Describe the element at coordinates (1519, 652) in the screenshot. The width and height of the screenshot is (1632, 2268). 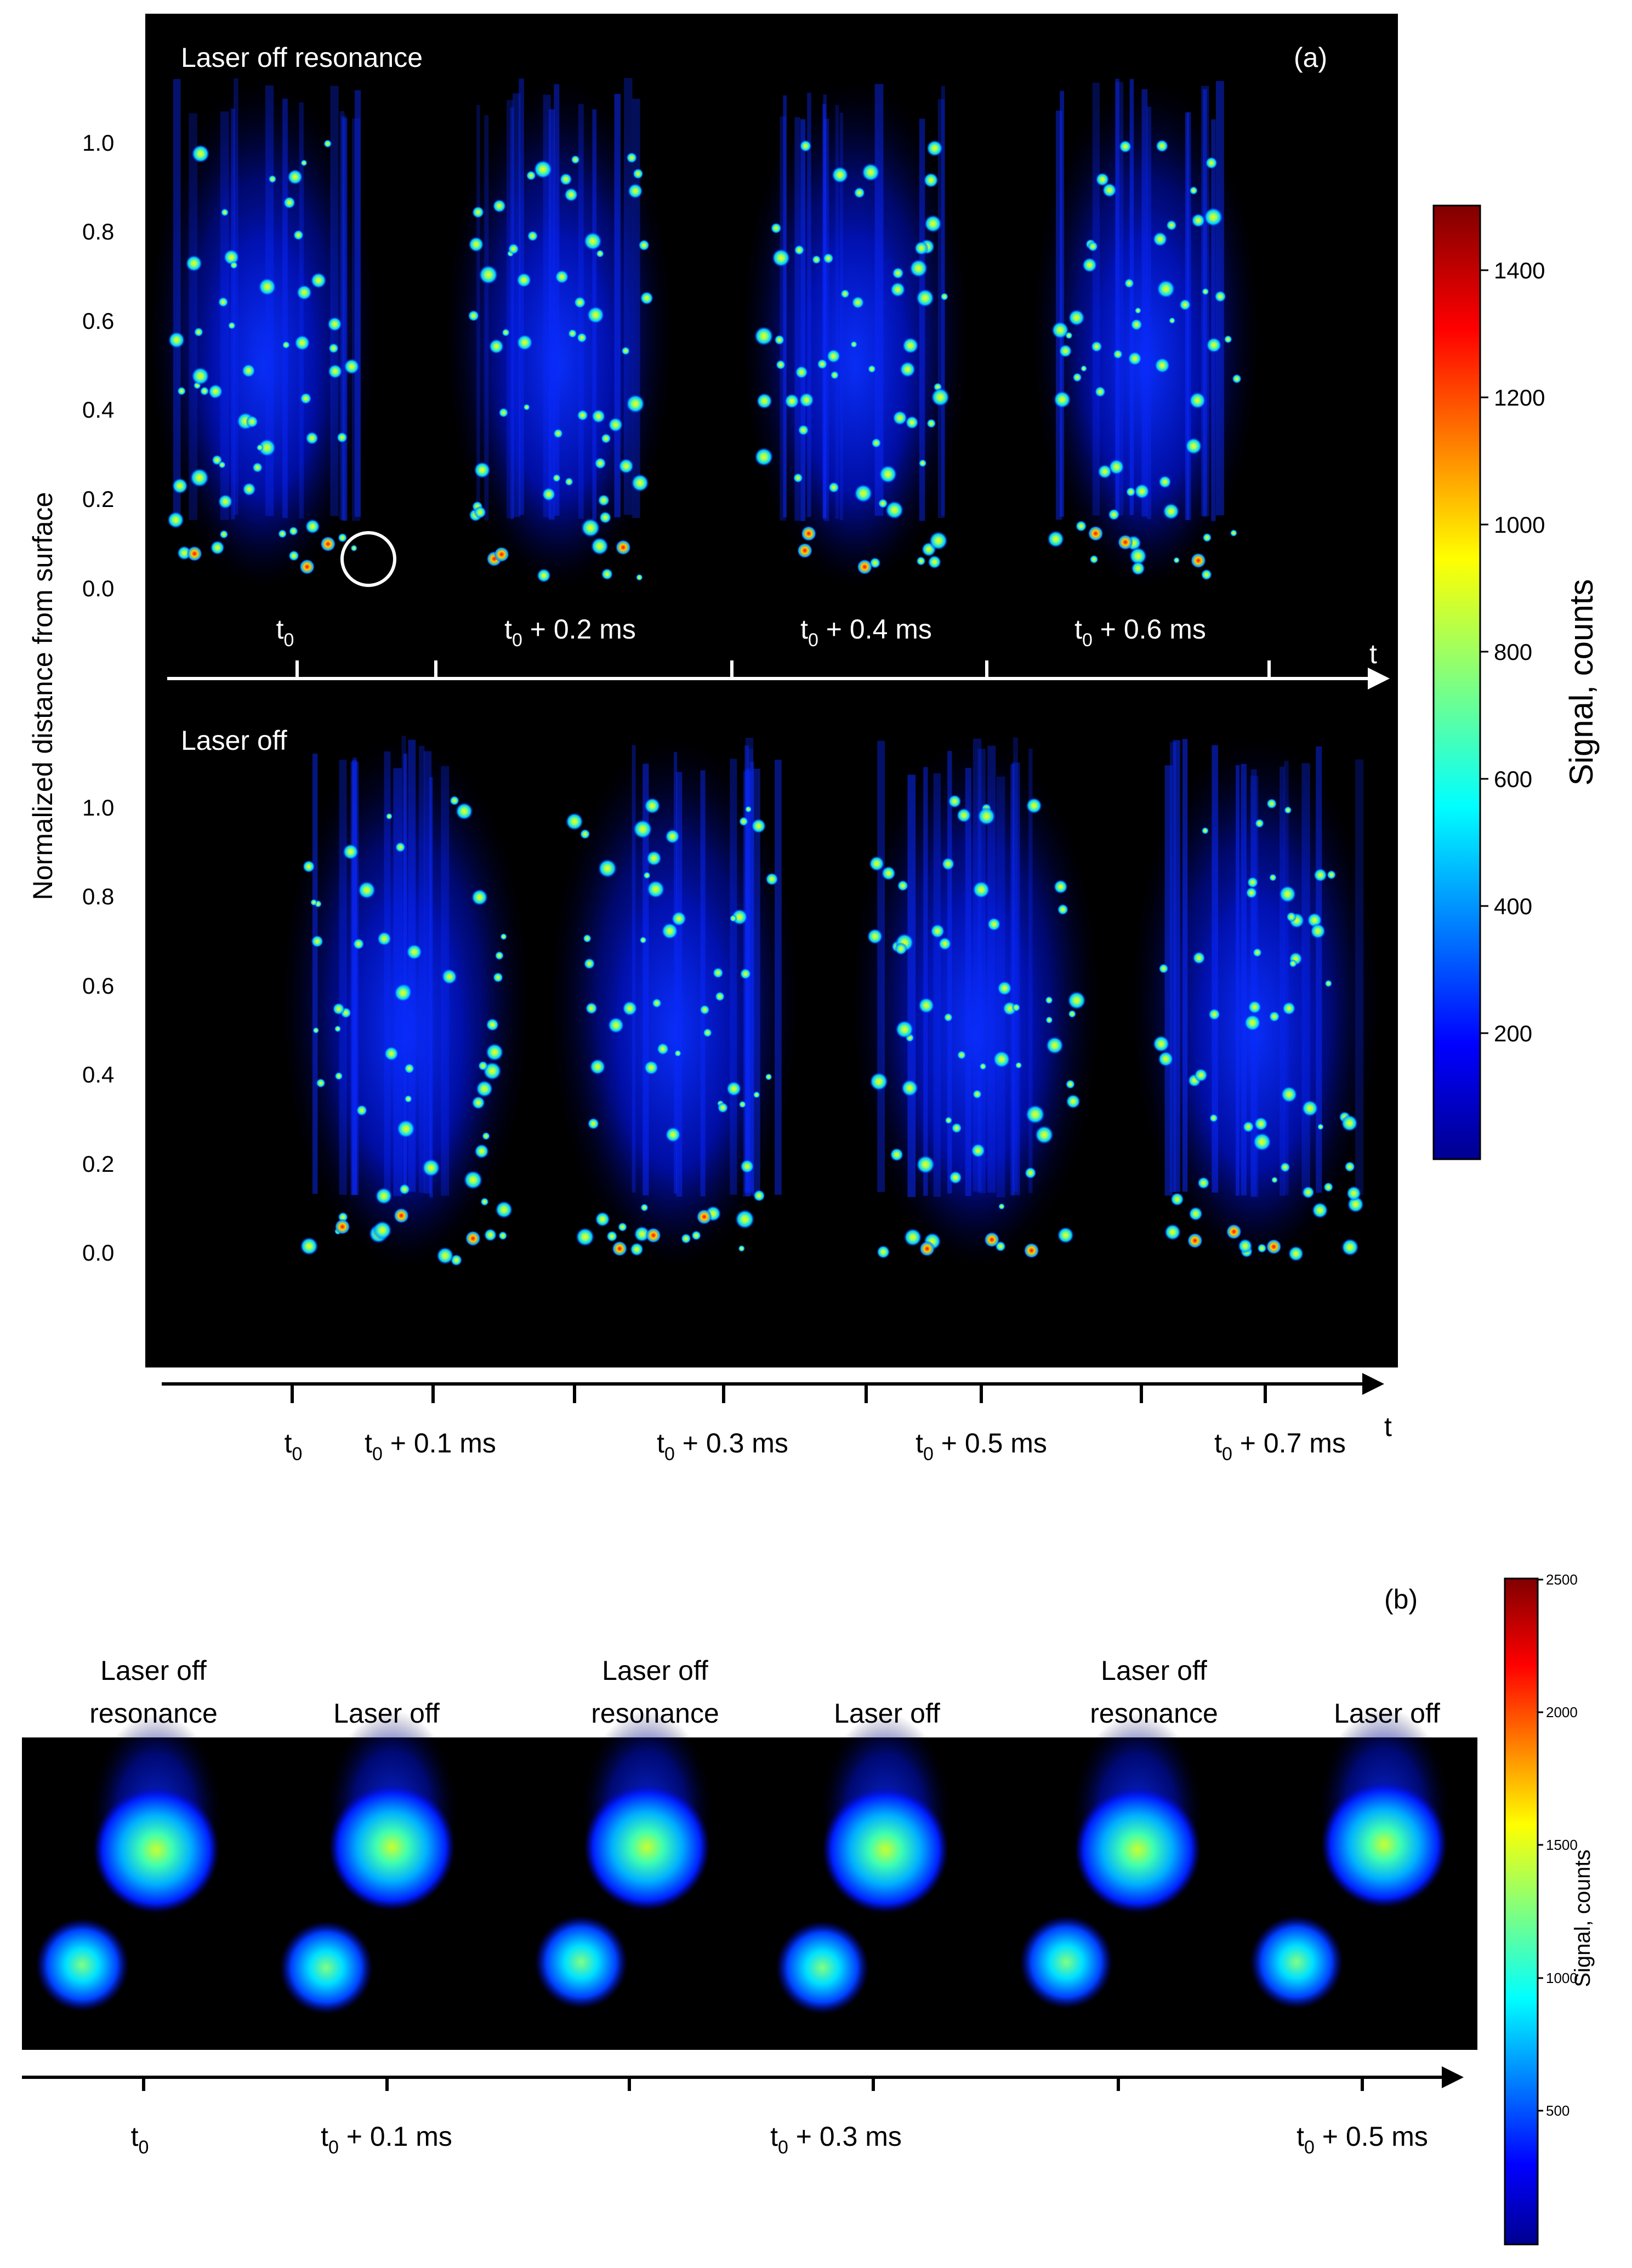
I see `colorbar-a-tick-labels: 1400 1200 1000 800 600 400 200` at that location.